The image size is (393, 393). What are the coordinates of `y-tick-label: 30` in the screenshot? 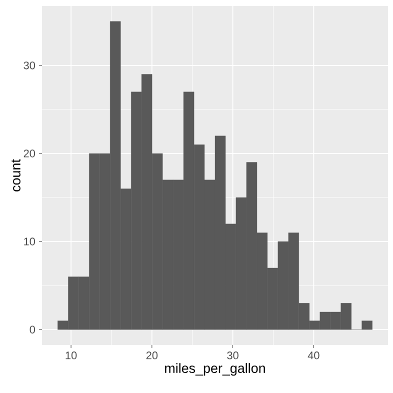 It's located at (30, 66).